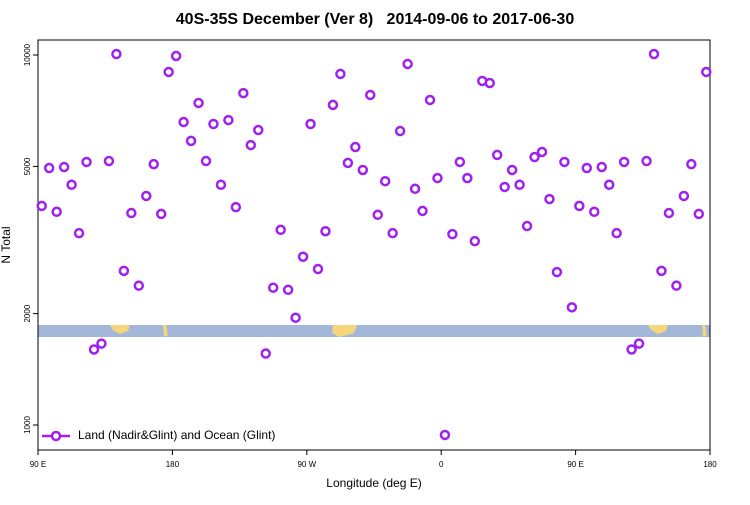 The width and height of the screenshot is (750, 505). What do you see at coordinates (374, 331) in the screenshot?
I see `ocean-strip` at bounding box center [374, 331].